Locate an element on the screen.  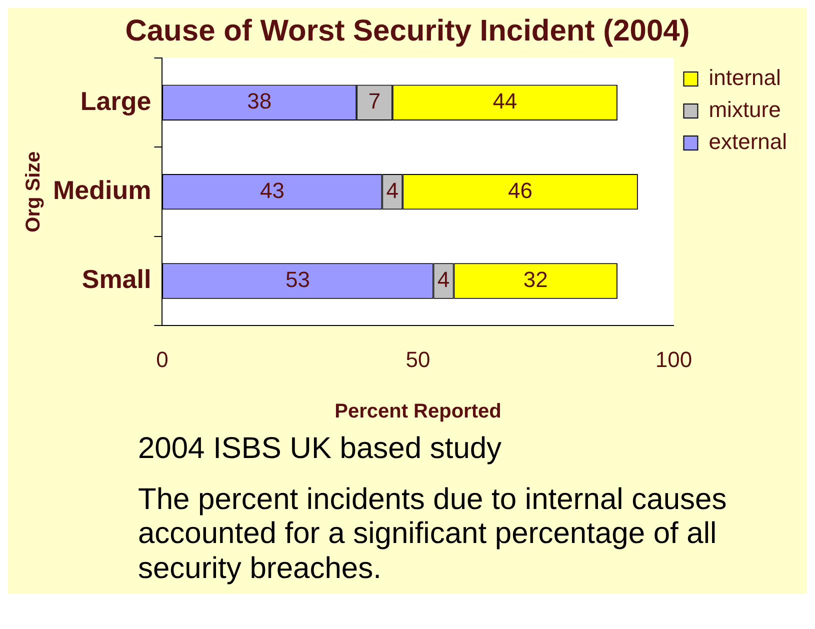
legend-label: mixture is located at coordinates (744, 109).